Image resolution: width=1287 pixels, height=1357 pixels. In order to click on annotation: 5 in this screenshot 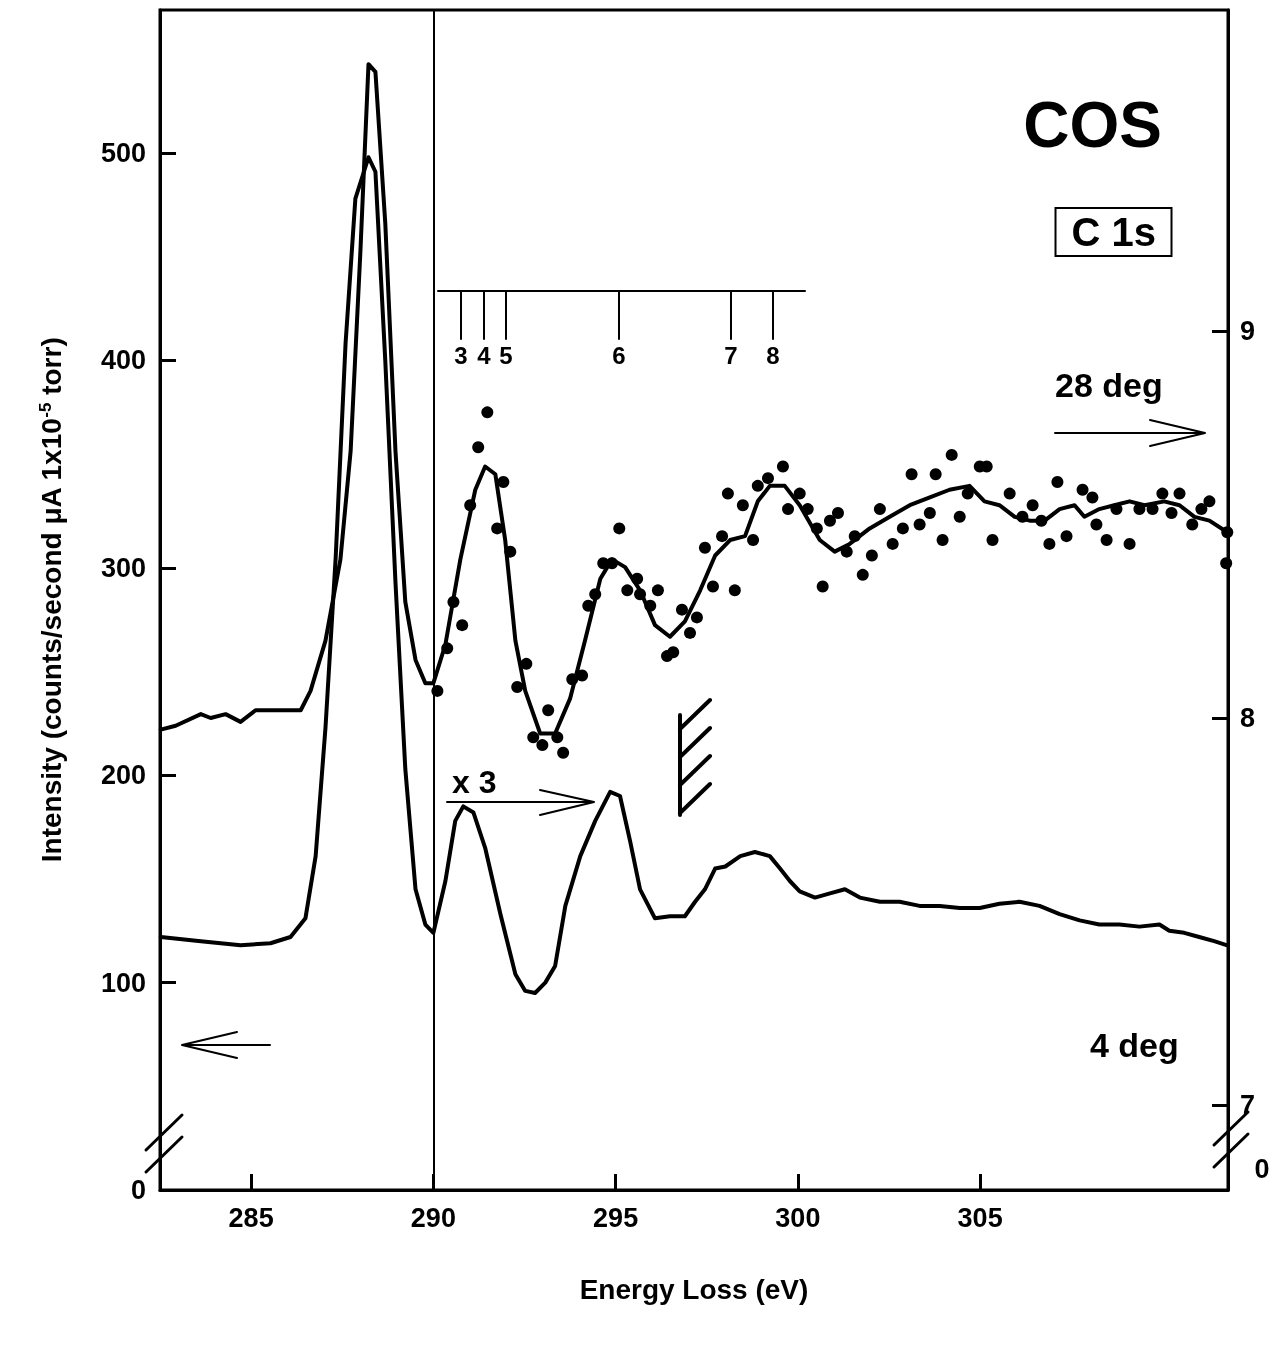, I will do `click(506, 355)`.